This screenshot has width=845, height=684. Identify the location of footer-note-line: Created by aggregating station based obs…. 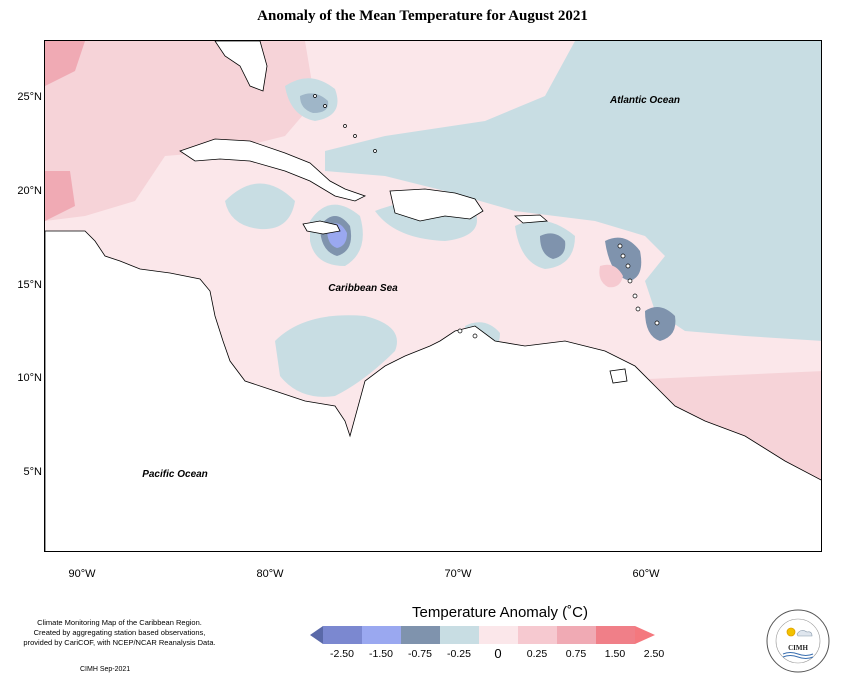
(119, 632).